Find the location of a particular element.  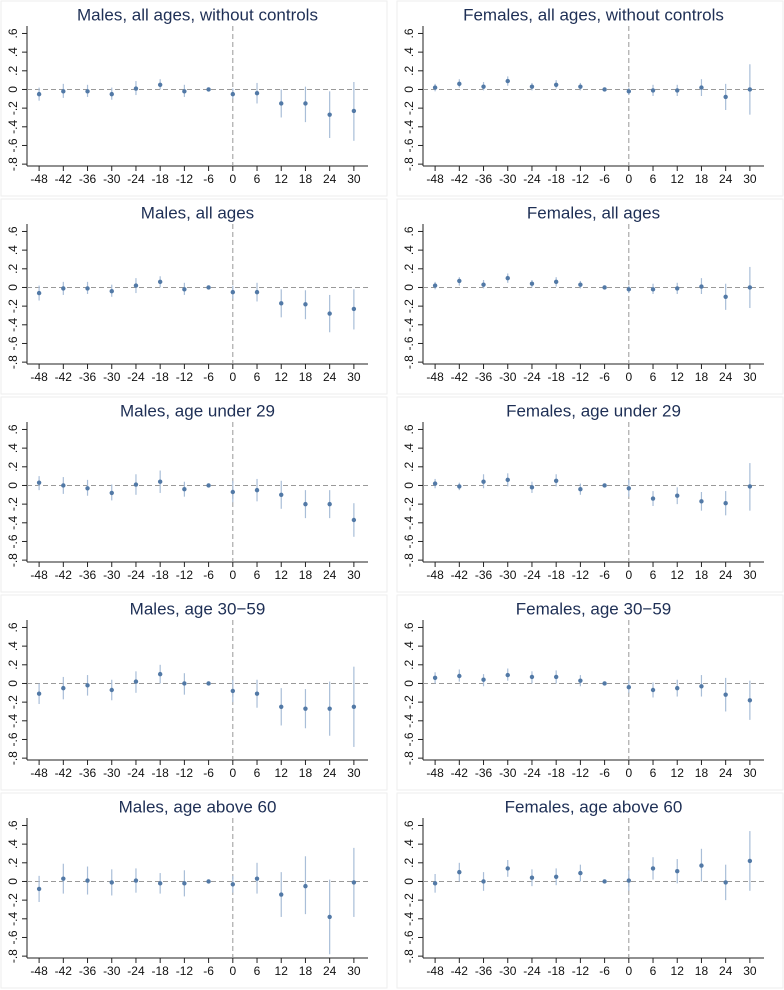

y-tick-label: .4 is located at coordinates (13, 52).